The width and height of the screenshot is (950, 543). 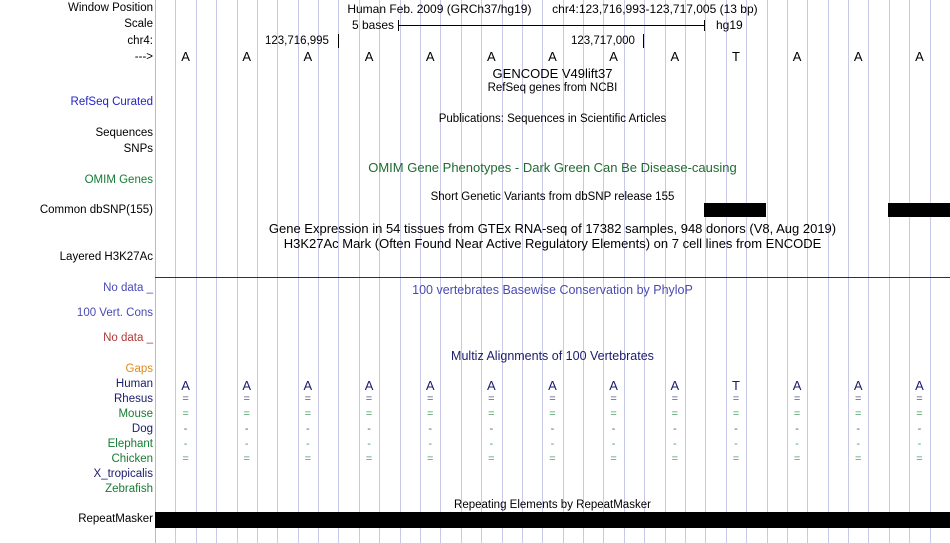 I want to click on label-species-zebrafish: Zebrafish, so click(x=129, y=489).